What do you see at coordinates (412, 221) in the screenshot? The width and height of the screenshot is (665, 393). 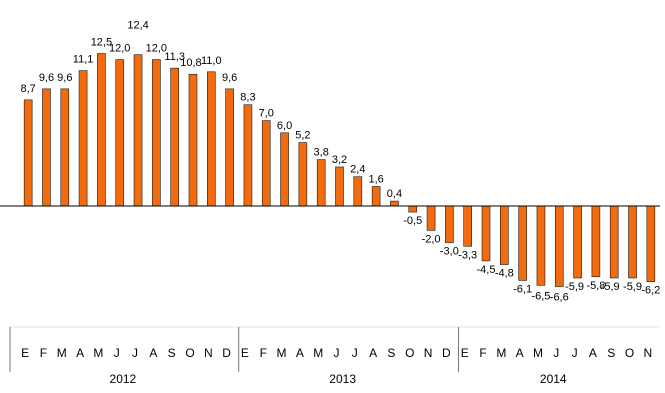 I see `bar-value-label: -0,5` at bounding box center [412, 221].